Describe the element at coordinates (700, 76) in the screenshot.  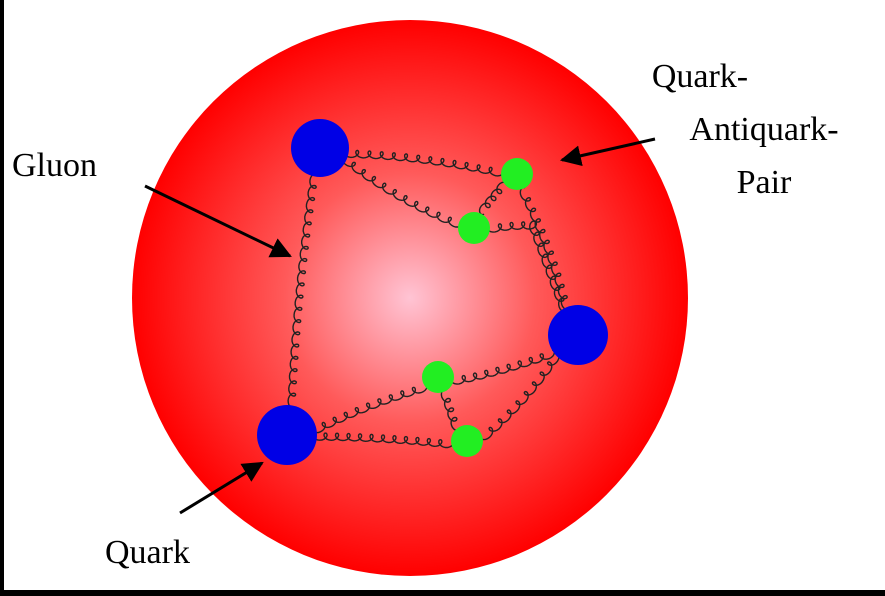
I see `pair-label-line: Quark-` at that location.